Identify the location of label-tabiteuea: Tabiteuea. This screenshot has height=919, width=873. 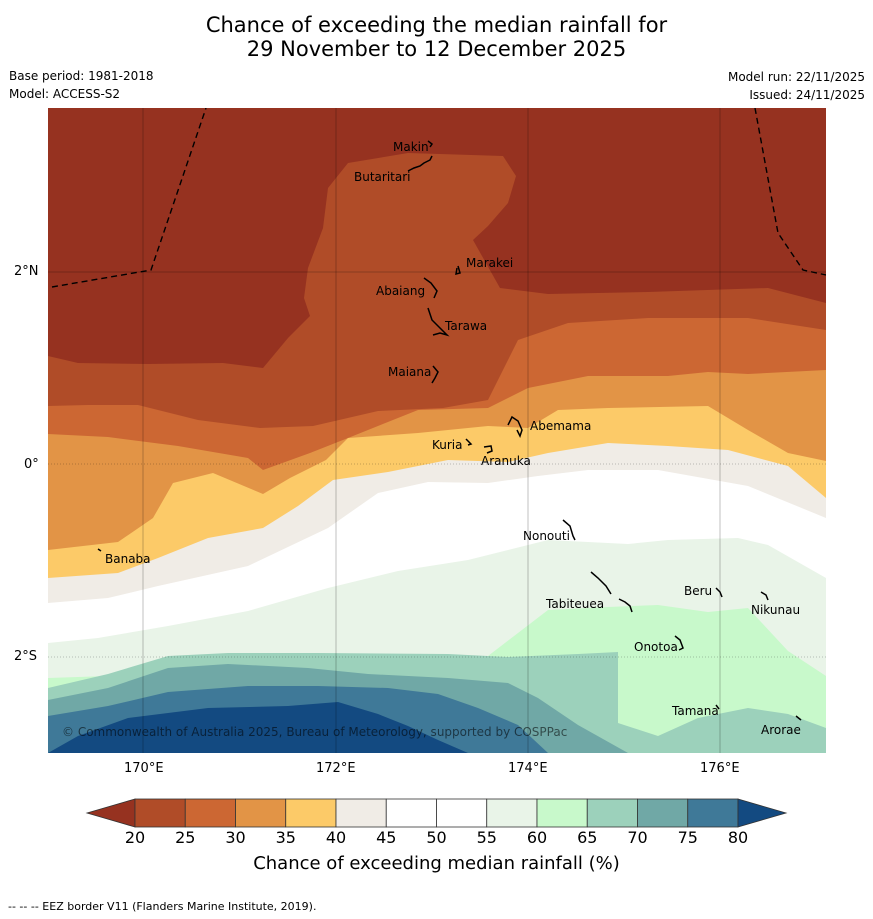
(574, 604).